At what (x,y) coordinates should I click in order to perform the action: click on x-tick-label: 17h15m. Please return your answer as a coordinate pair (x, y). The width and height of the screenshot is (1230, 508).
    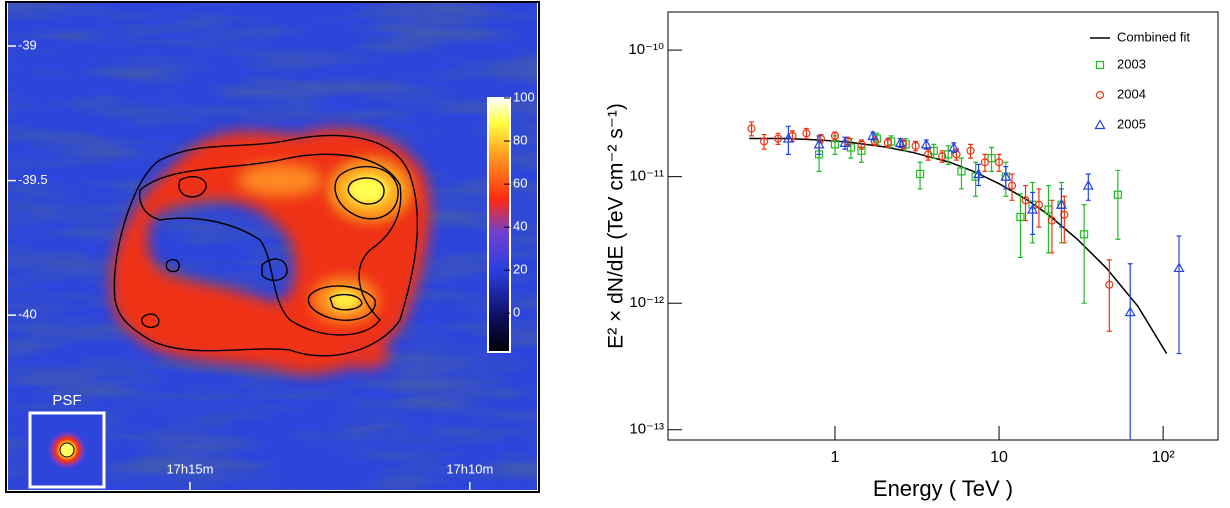
    Looking at the image, I should click on (189, 468).